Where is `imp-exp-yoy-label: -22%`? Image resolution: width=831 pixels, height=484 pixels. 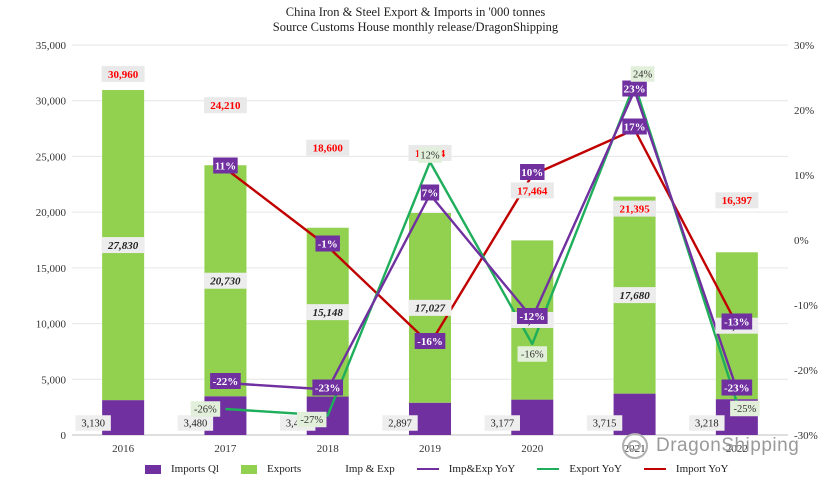
imp-exp-yoy-label: -22% is located at coordinates (226, 382).